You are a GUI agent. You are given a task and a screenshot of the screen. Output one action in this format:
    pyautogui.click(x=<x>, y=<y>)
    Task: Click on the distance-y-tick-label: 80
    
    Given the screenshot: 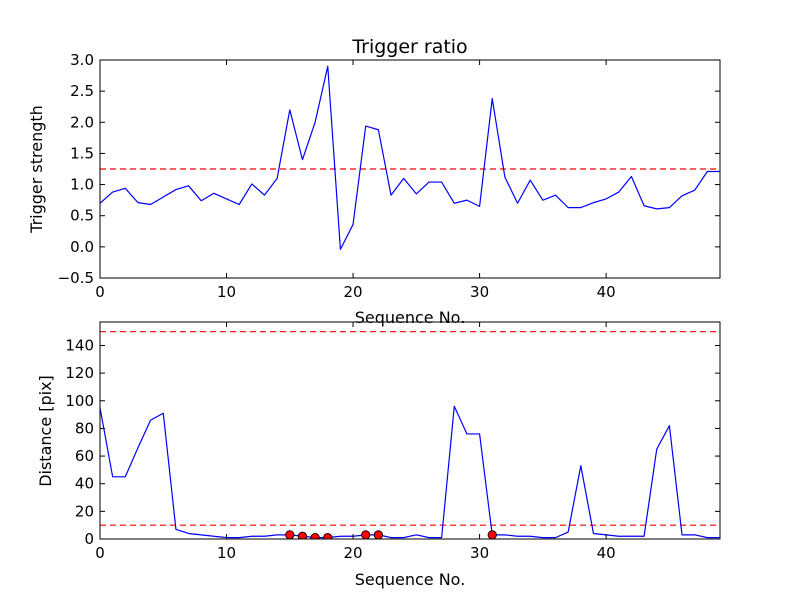 What is the action you would take?
    pyautogui.click(x=84, y=428)
    